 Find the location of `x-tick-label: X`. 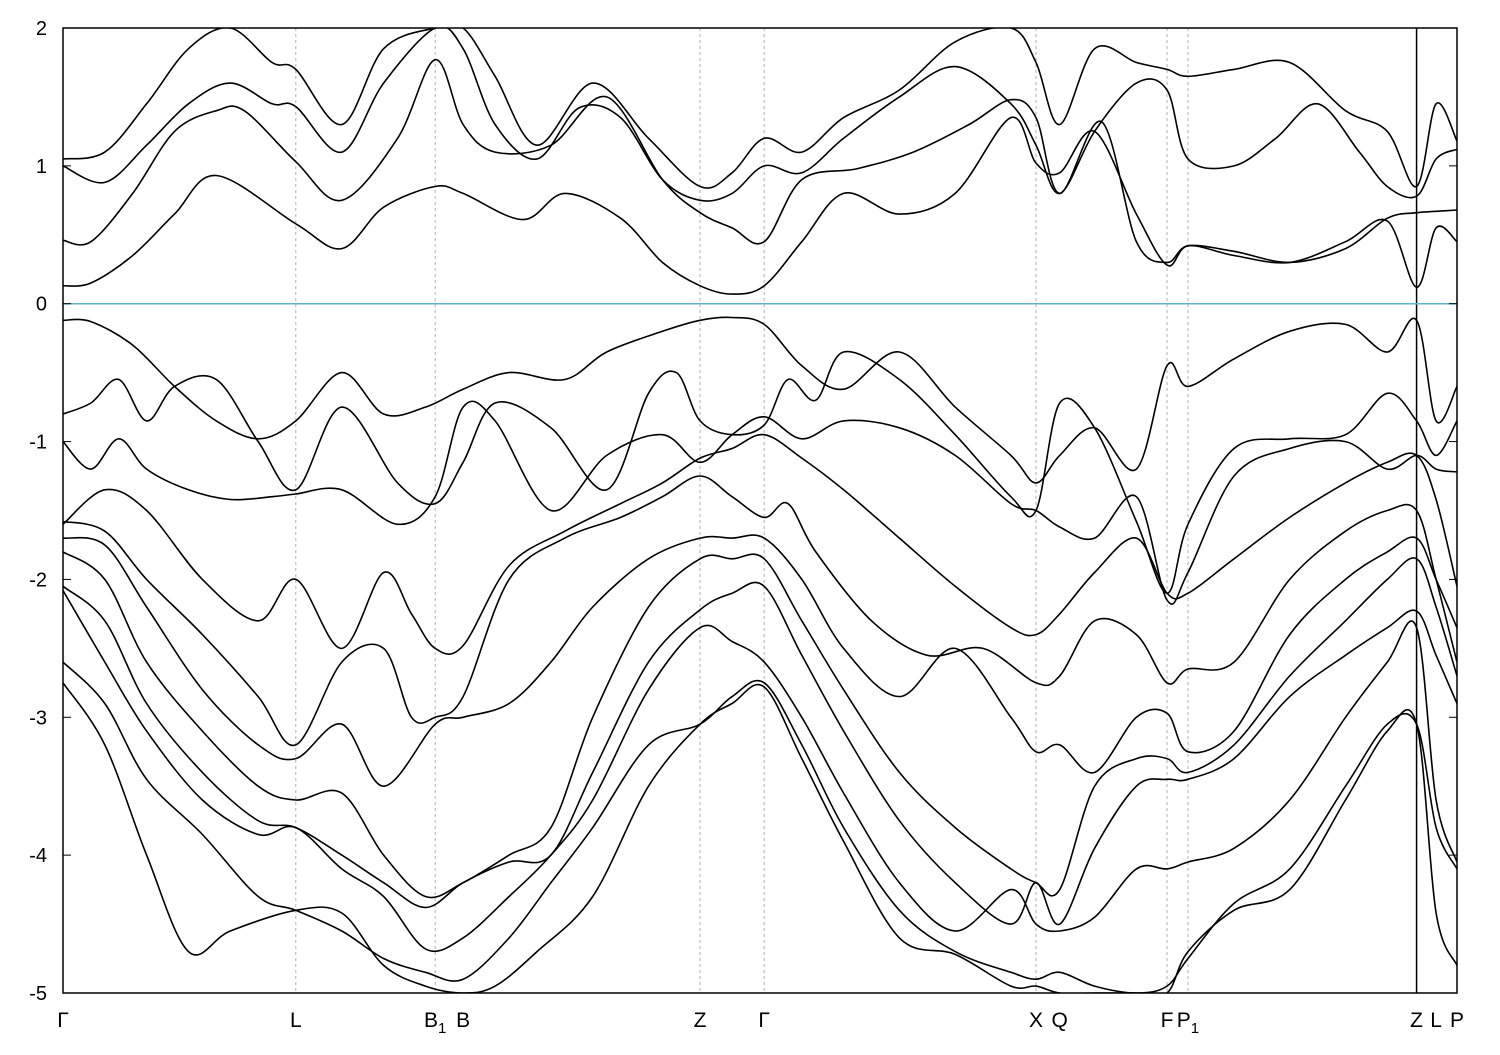

x-tick-label: X is located at coordinates (1036, 1020).